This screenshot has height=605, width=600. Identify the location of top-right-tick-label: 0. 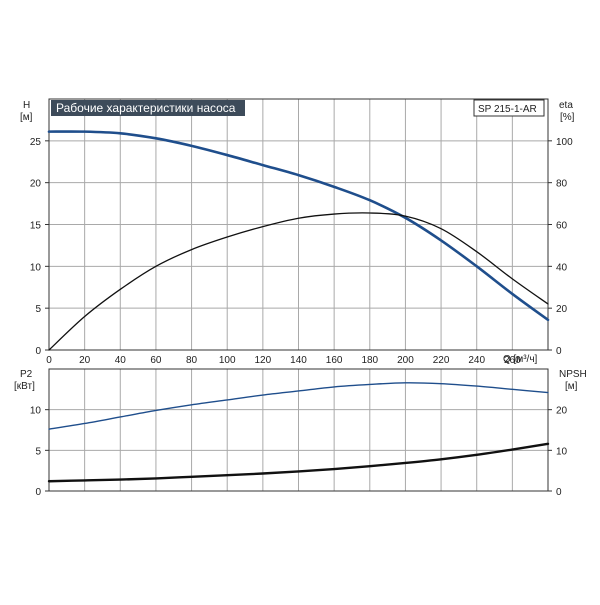
(559, 351).